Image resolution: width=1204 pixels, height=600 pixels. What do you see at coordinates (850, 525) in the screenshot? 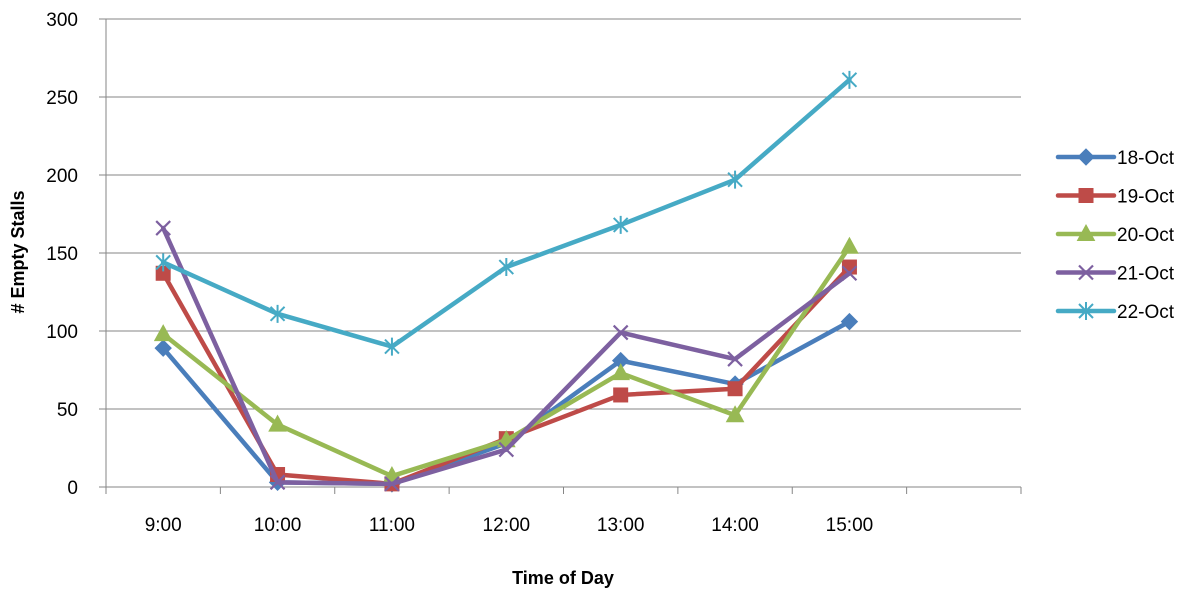
I see `x-tick-label: 15:00` at bounding box center [850, 525].